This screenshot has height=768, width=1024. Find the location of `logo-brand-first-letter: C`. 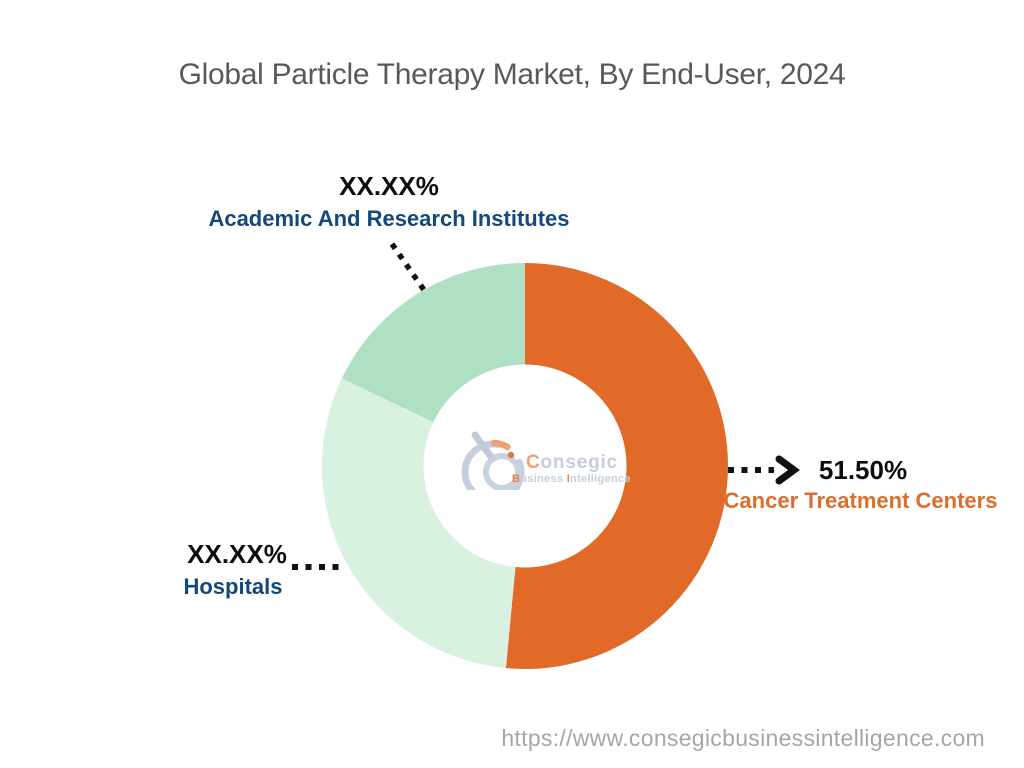

logo-brand-first-letter: C is located at coordinates (533, 462).